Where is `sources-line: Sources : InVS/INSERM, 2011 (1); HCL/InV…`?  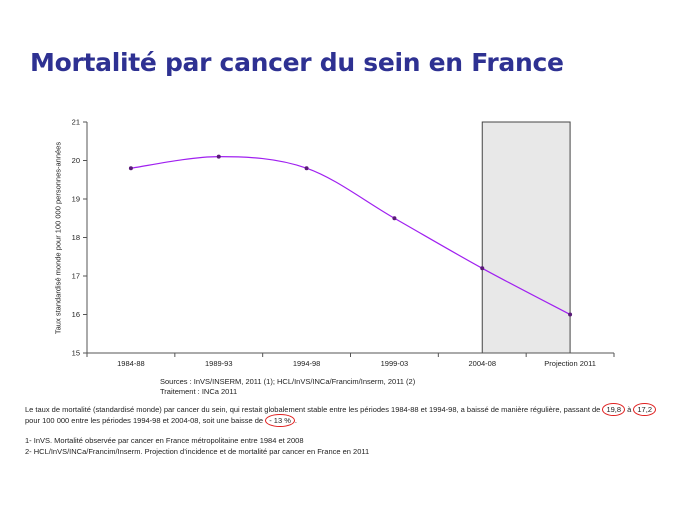 sources-line: Sources : InVS/INSERM, 2011 (1); HCL/InV… is located at coordinates (288, 381).